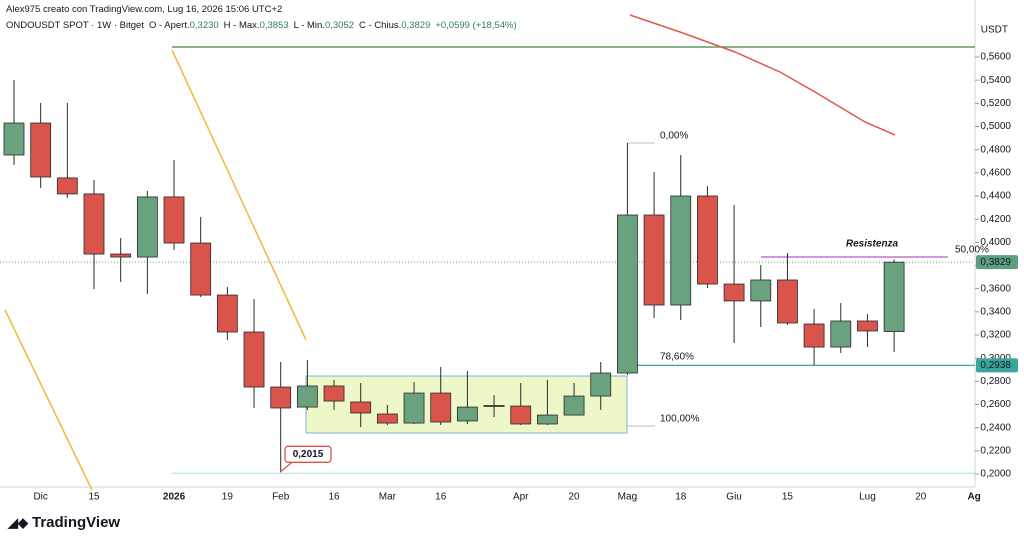  Describe the element at coordinates (995, 196) in the screenshot. I see `y-tick-label: 0,4400` at that location.